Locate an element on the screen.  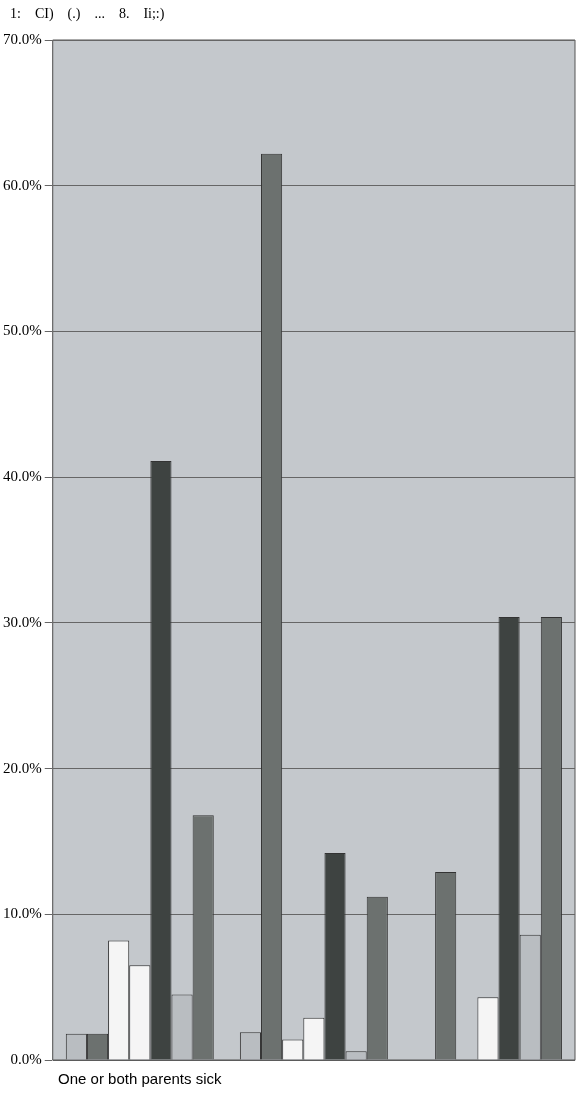
y-tick-label: 20.0% is located at coordinates (22, 767).